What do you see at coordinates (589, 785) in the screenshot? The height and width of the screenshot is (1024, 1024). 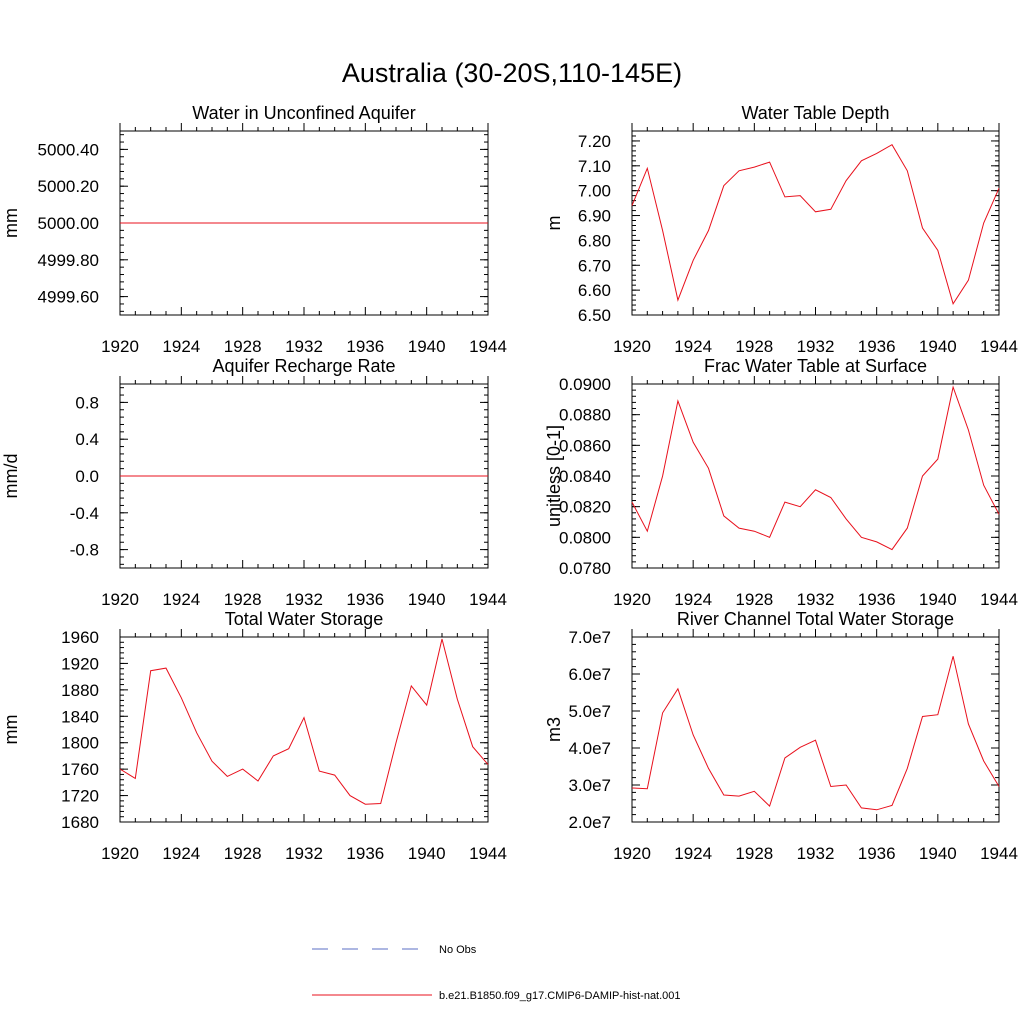 I see `y-tick-label: 3.0e7` at bounding box center [589, 785].